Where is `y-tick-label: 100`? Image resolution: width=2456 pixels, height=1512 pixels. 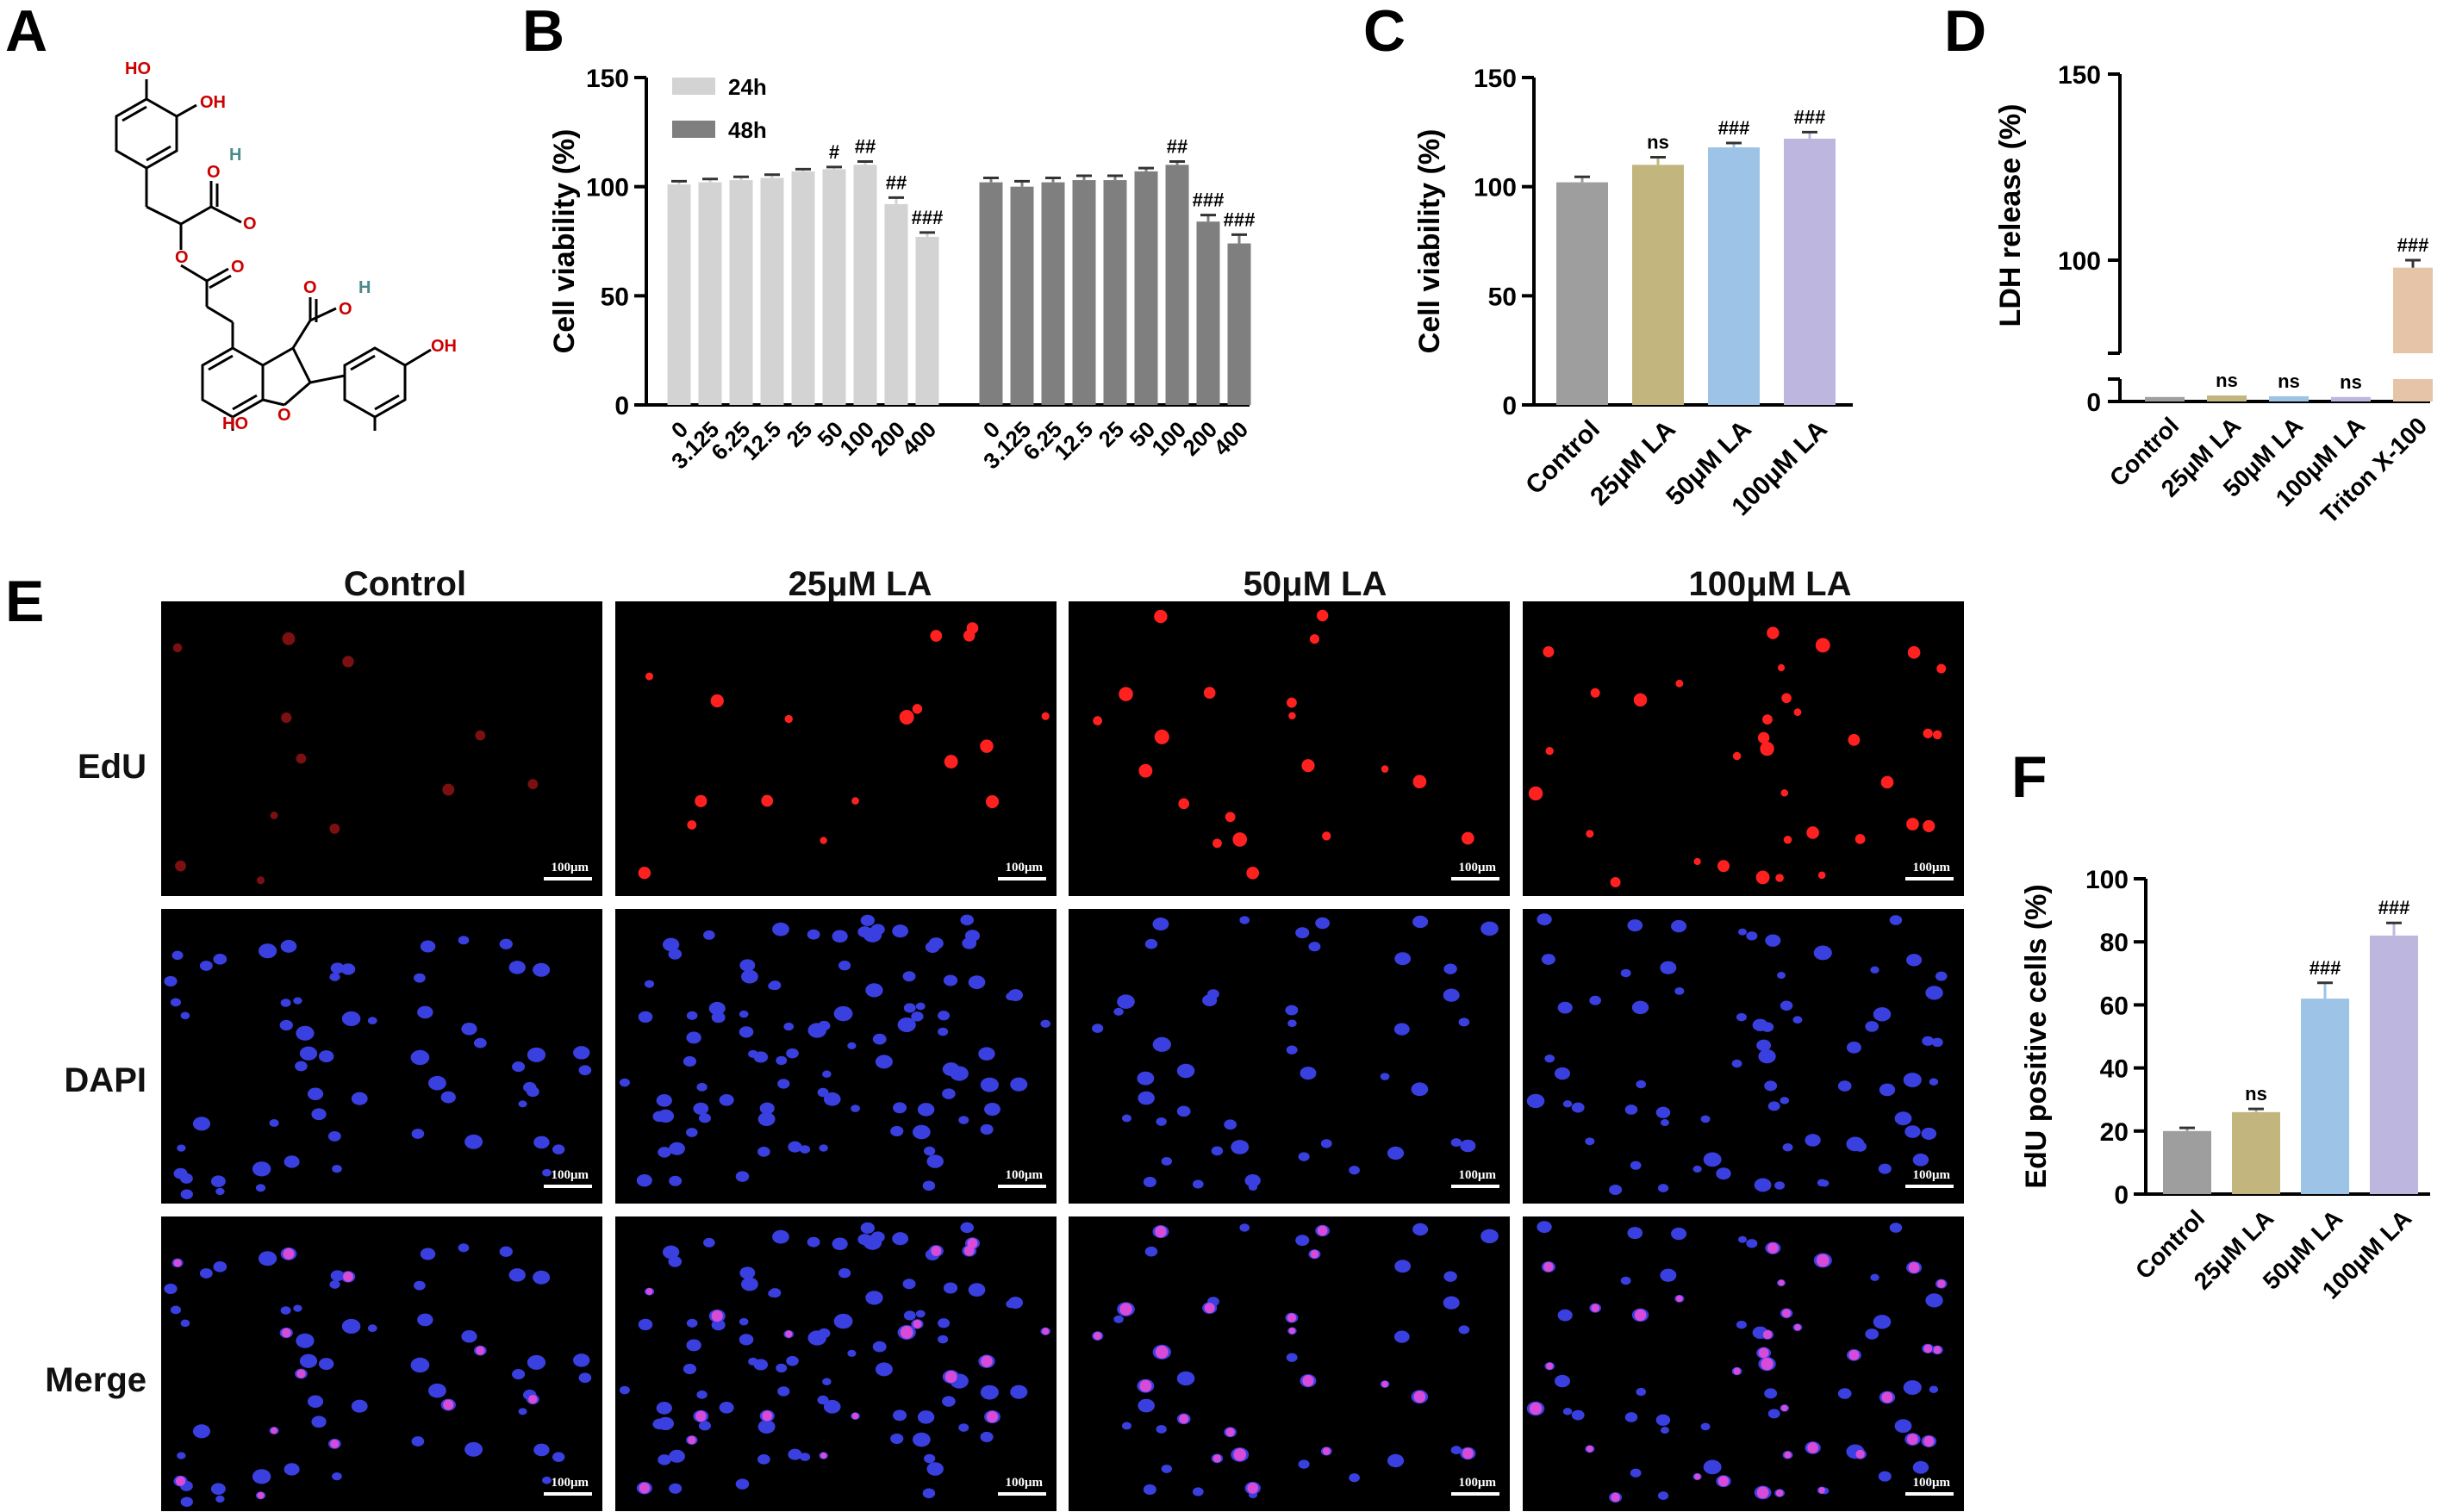 y-tick-label: 100 is located at coordinates (2079, 261).